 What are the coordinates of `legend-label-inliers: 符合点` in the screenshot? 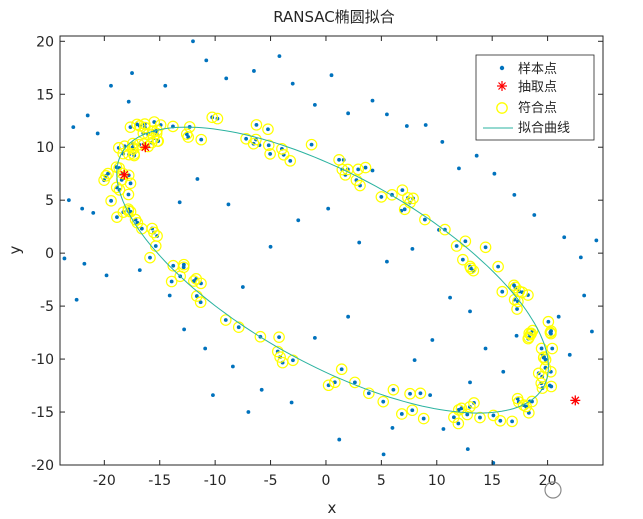 It's located at (537, 108).